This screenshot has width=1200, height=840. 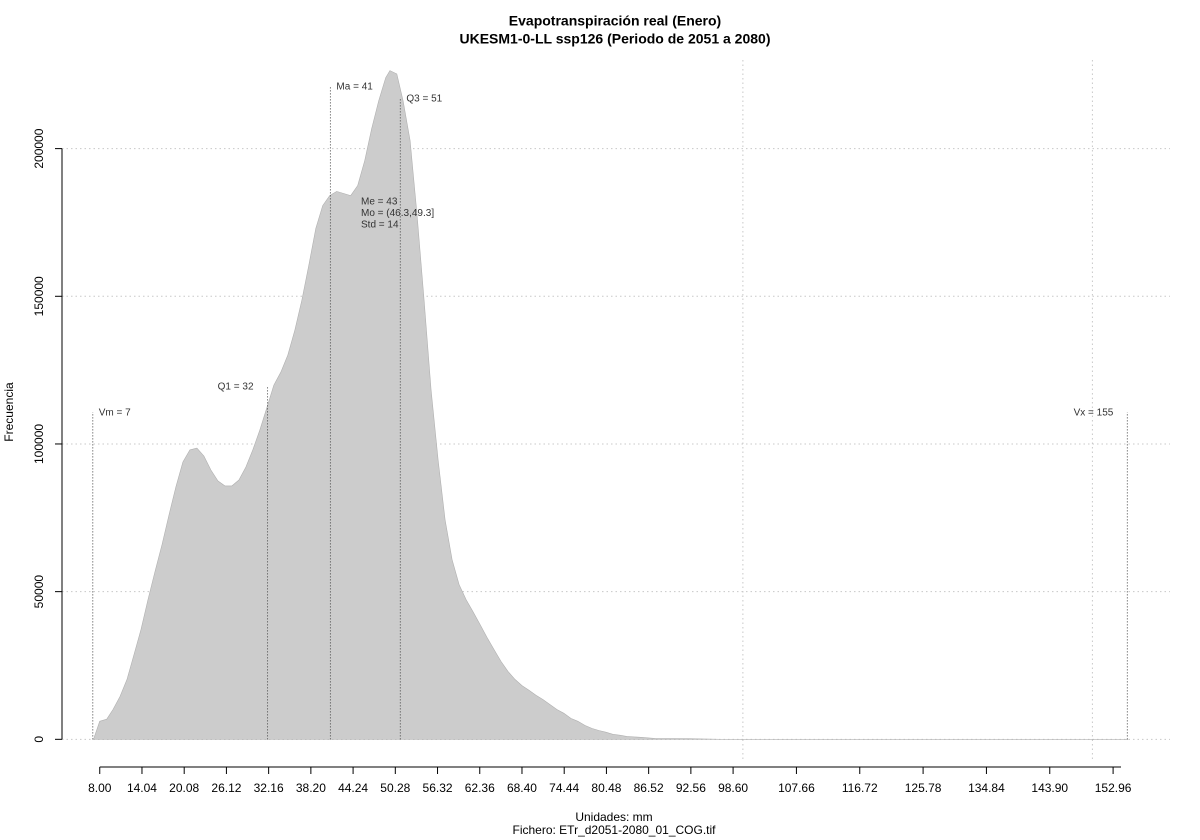 What do you see at coordinates (564, 788) in the screenshot?
I see `x-tick-label: 74.44` at bounding box center [564, 788].